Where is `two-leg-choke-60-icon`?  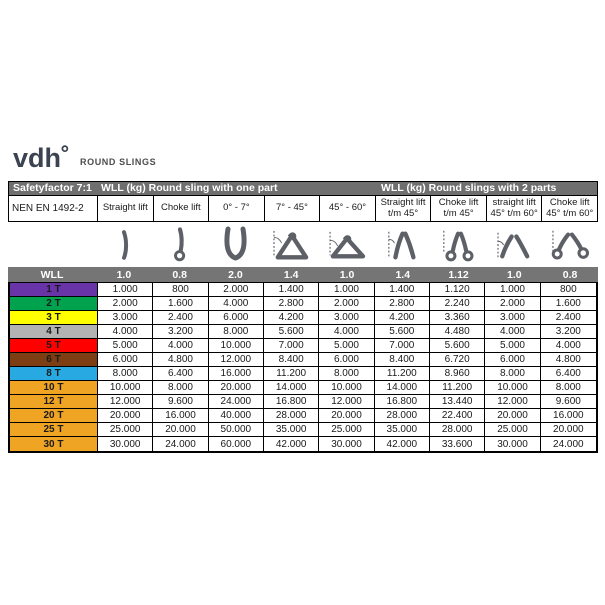
two-leg-choke-60-icon is located at coordinates (570, 244).